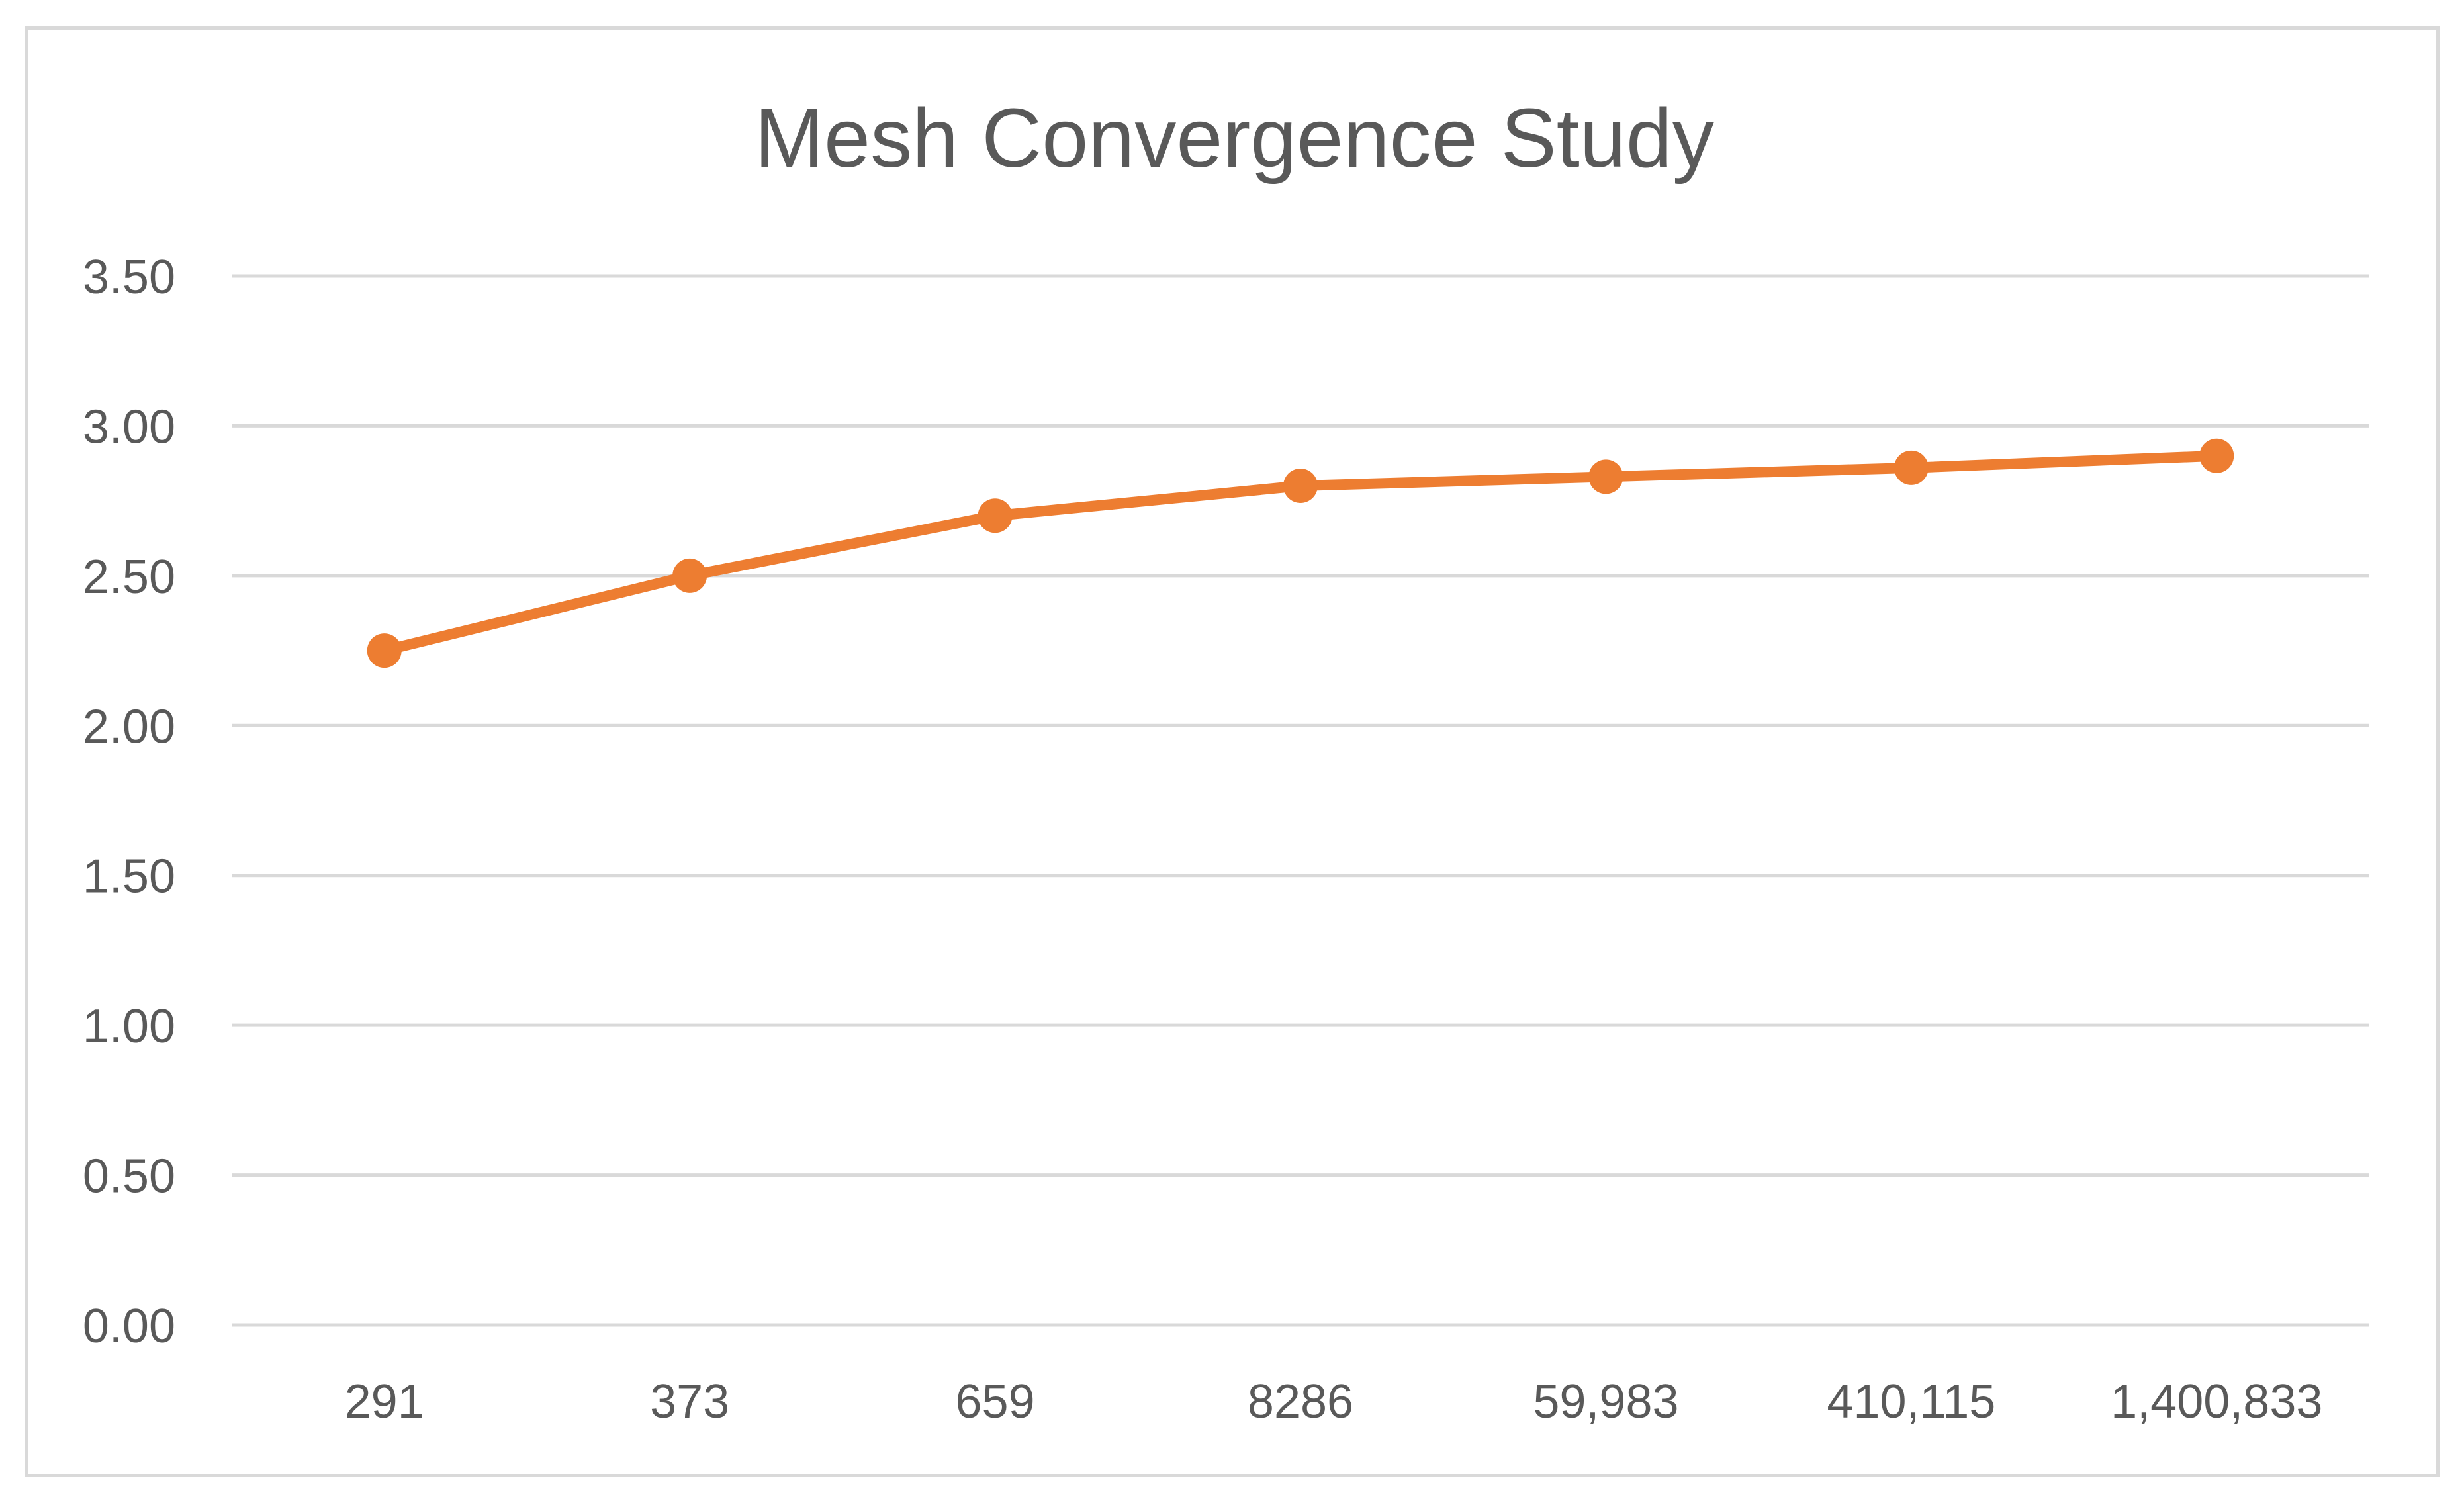 Image resolution: width=2464 pixels, height=1505 pixels. What do you see at coordinates (129, 802) in the screenshot?
I see `y-axis-ticks: 0.00 0.50 1.00 1.50 2.00 2.50 3.00 3.50` at bounding box center [129, 802].